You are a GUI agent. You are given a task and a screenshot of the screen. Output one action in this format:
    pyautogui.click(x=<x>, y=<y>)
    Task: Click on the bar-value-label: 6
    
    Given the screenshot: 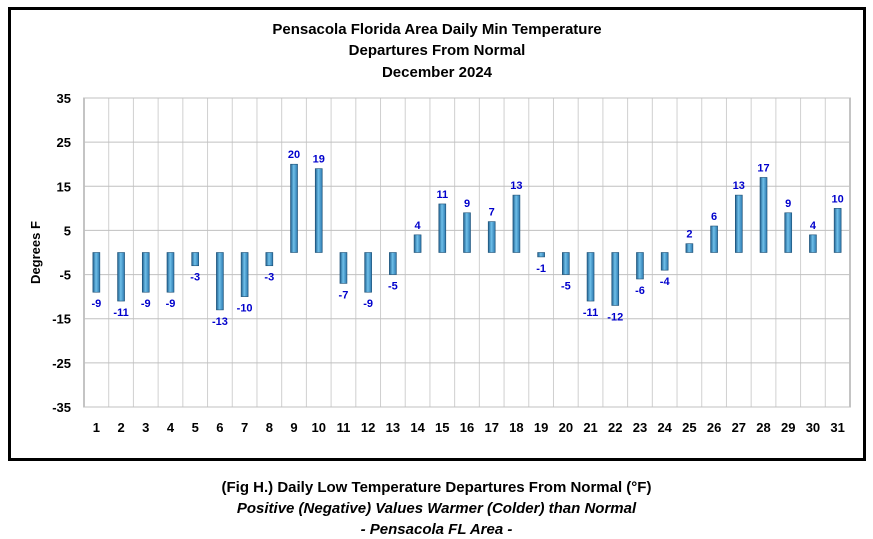 What is the action you would take?
    pyautogui.click(x=714, y=217)
    